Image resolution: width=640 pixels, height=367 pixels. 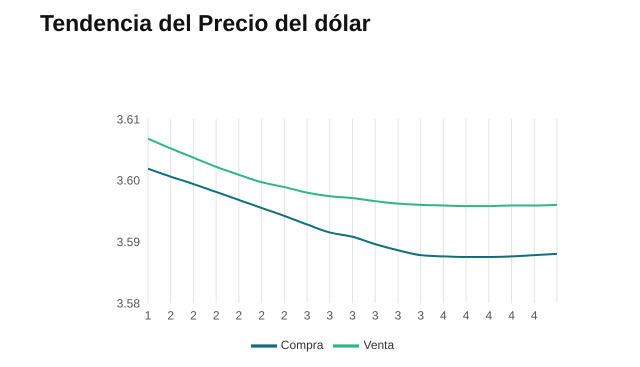 What do you see at coordinates (128, 241) in the screenshot?
I see `y-tick-label: 3.59` at bounding box center [128, 241].